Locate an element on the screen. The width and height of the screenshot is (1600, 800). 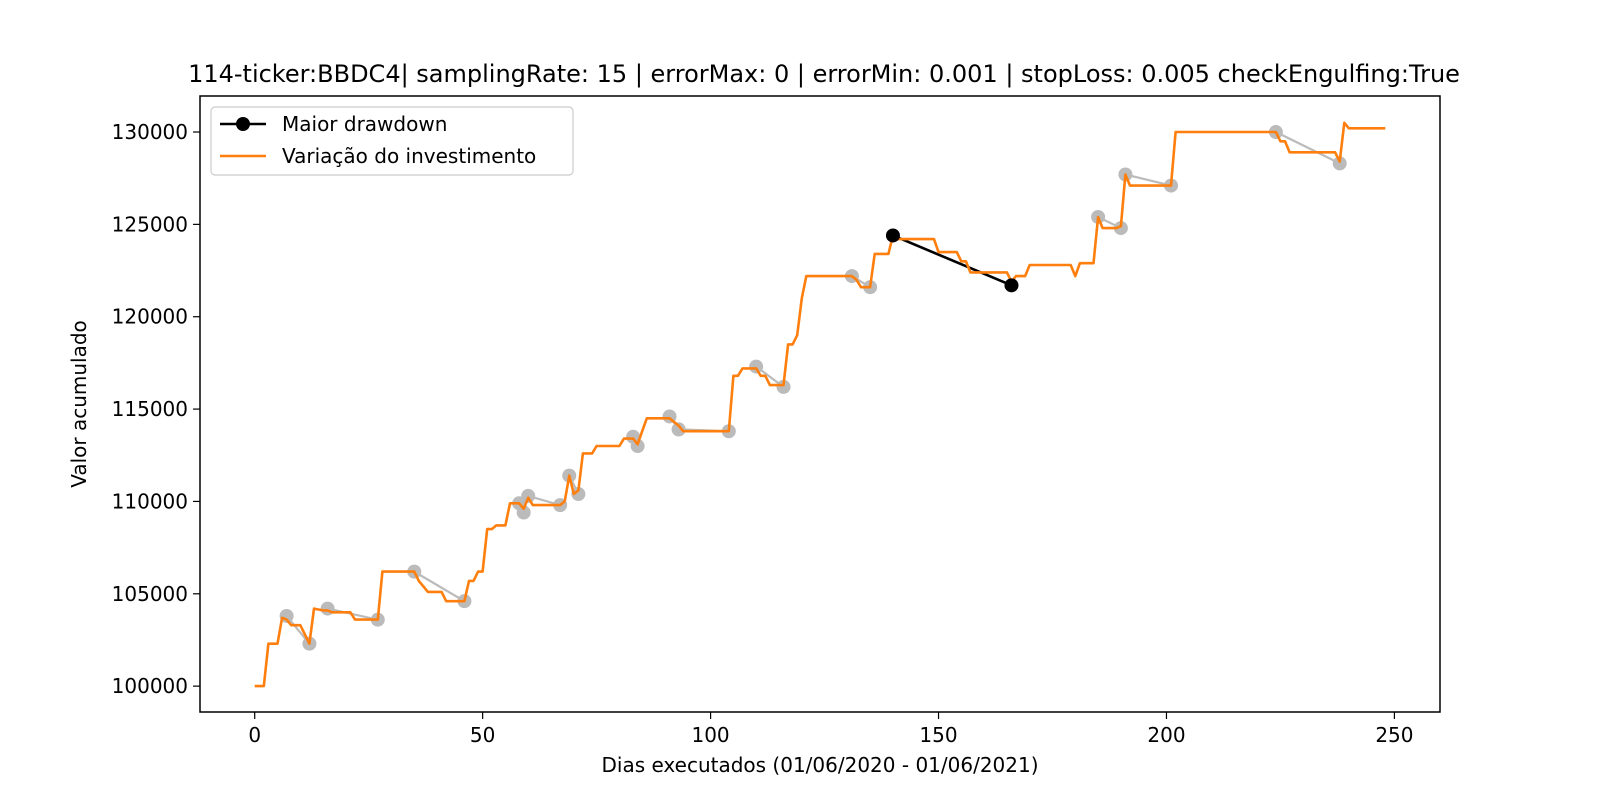
legend-marker-maior-drawdown is located at coordinates (243, 124).